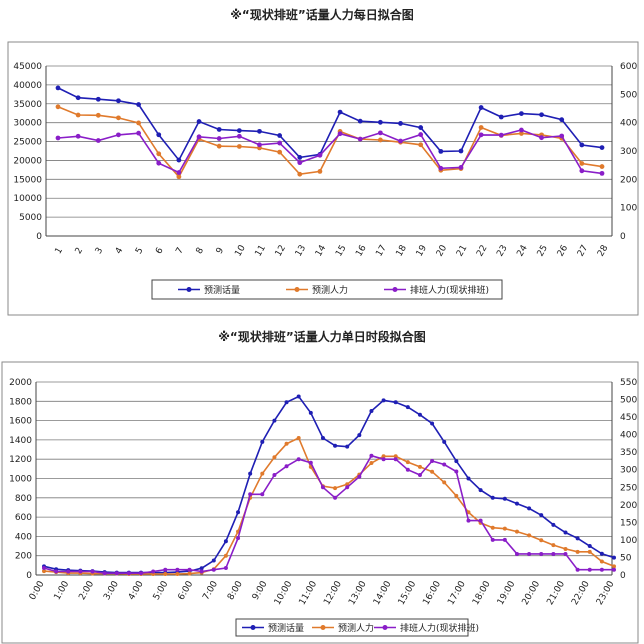 The width and height of the screenshot is (644, 644). I want to click on chart2-y-right-tick: 200, so click(628, 506).